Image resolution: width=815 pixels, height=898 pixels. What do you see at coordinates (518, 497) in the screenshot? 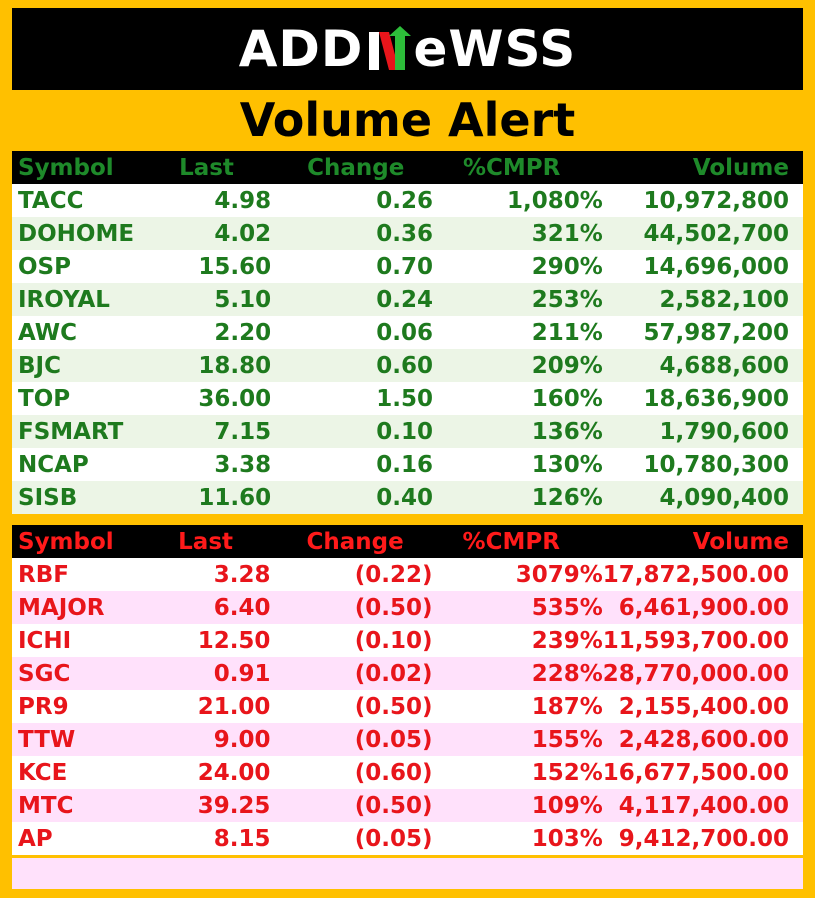
I see `cmpr-cell: 126%` at bounding box center [518, 497].